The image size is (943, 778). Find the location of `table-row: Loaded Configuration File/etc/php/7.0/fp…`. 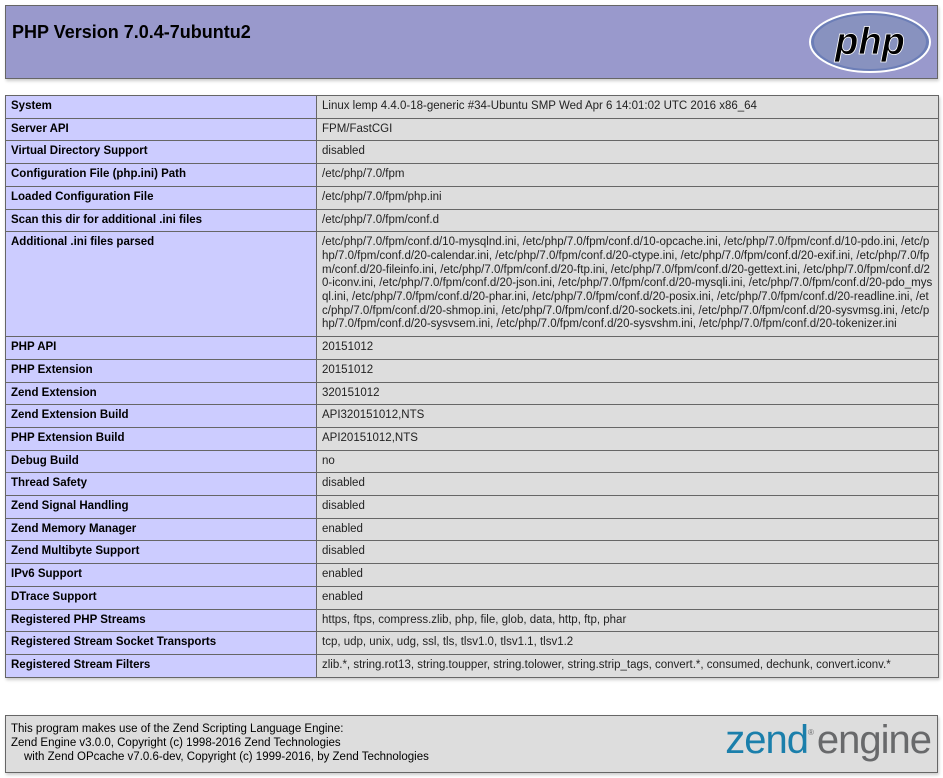

table-row: Loaded Configuration File/etc/php/7.0/fp… is located at coordinates (472, 197).